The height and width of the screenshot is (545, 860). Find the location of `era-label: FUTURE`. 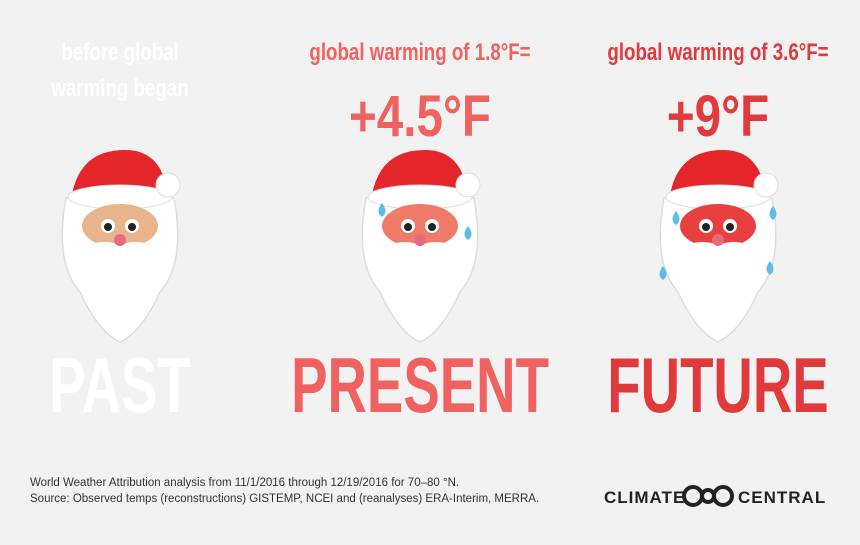

era-label: FUTURE is located at coordinates (717, 385).